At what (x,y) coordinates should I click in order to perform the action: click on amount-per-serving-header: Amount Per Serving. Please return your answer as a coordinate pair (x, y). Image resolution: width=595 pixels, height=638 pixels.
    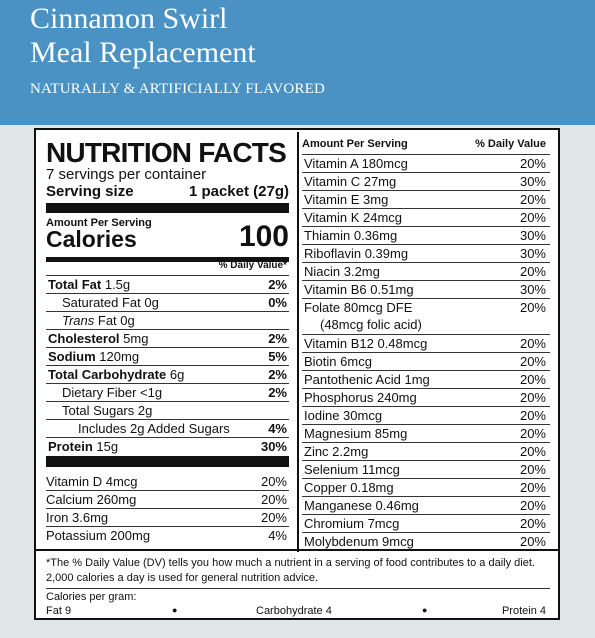
    Looking at the image, I should click on (355, 144).